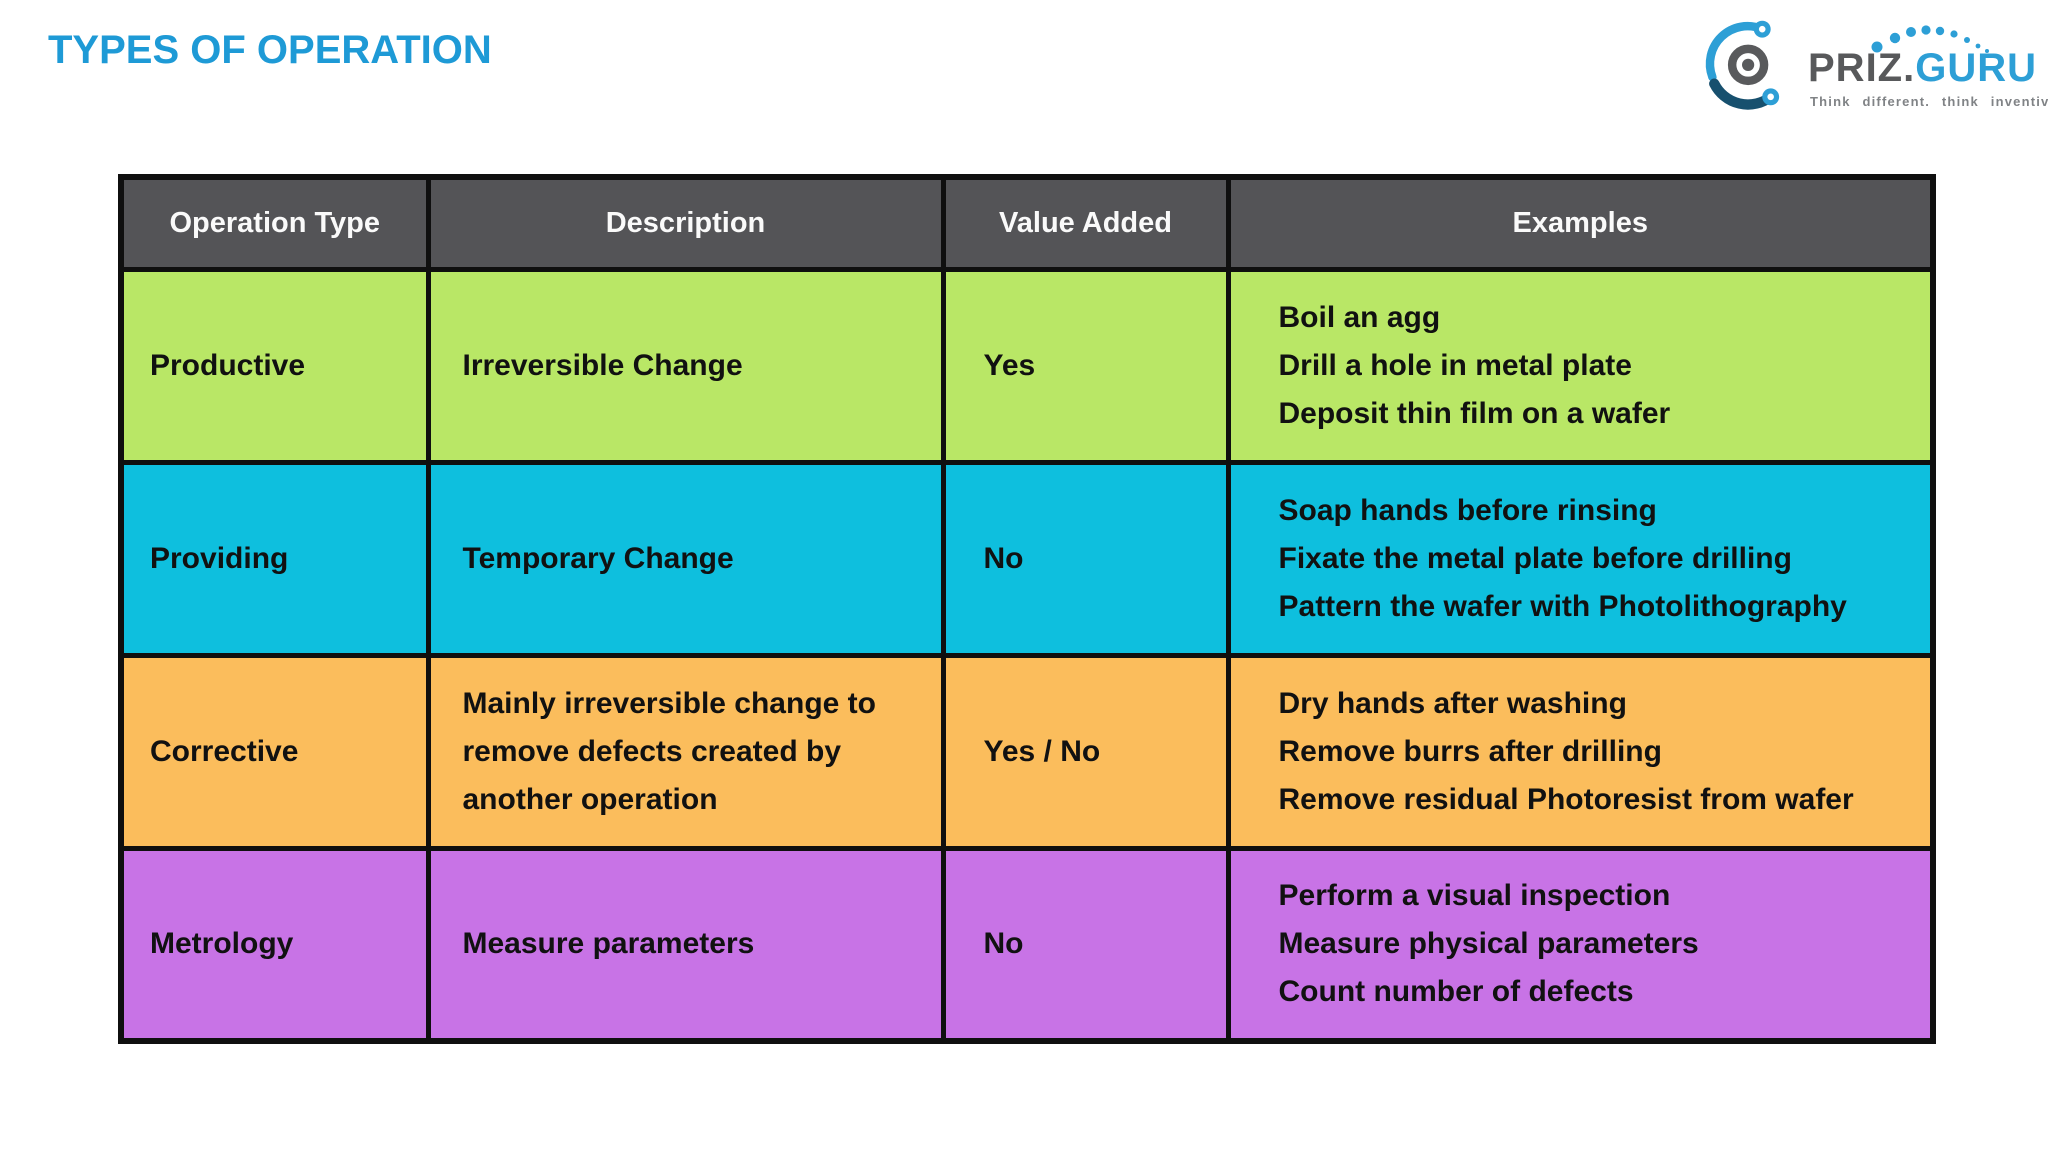 This screenshot has width=2048, height=1152. What do you see at coordinates (1470, 751) in the screenshot?
I see `example-line: Remove burrs after drilling` at bounding box center [1470, 751].